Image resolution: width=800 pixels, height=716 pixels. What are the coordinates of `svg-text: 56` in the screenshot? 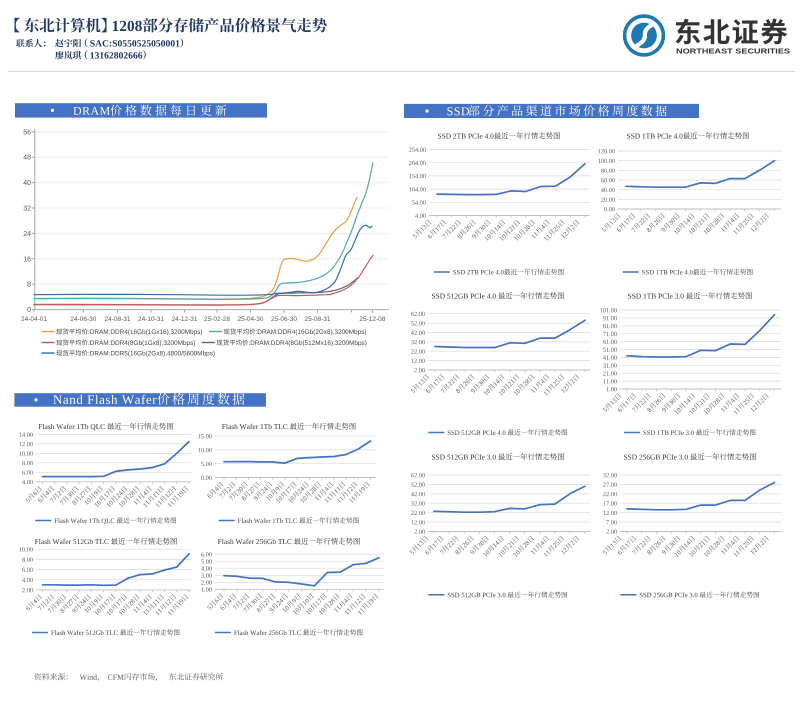 It's located at (27, 132).